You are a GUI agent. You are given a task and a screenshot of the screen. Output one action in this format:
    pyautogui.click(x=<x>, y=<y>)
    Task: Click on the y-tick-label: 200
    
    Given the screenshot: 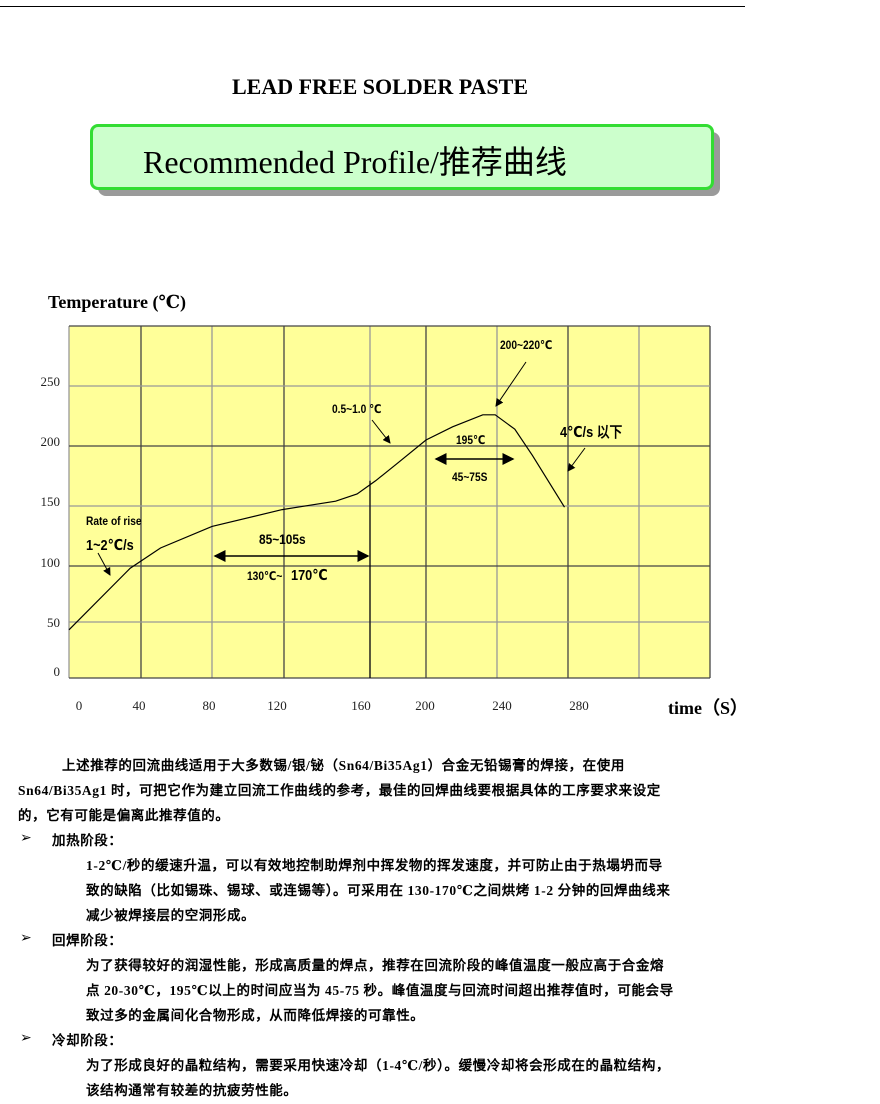 What is the action you would take?
    pyautogui.click(x=51, y=441)
    